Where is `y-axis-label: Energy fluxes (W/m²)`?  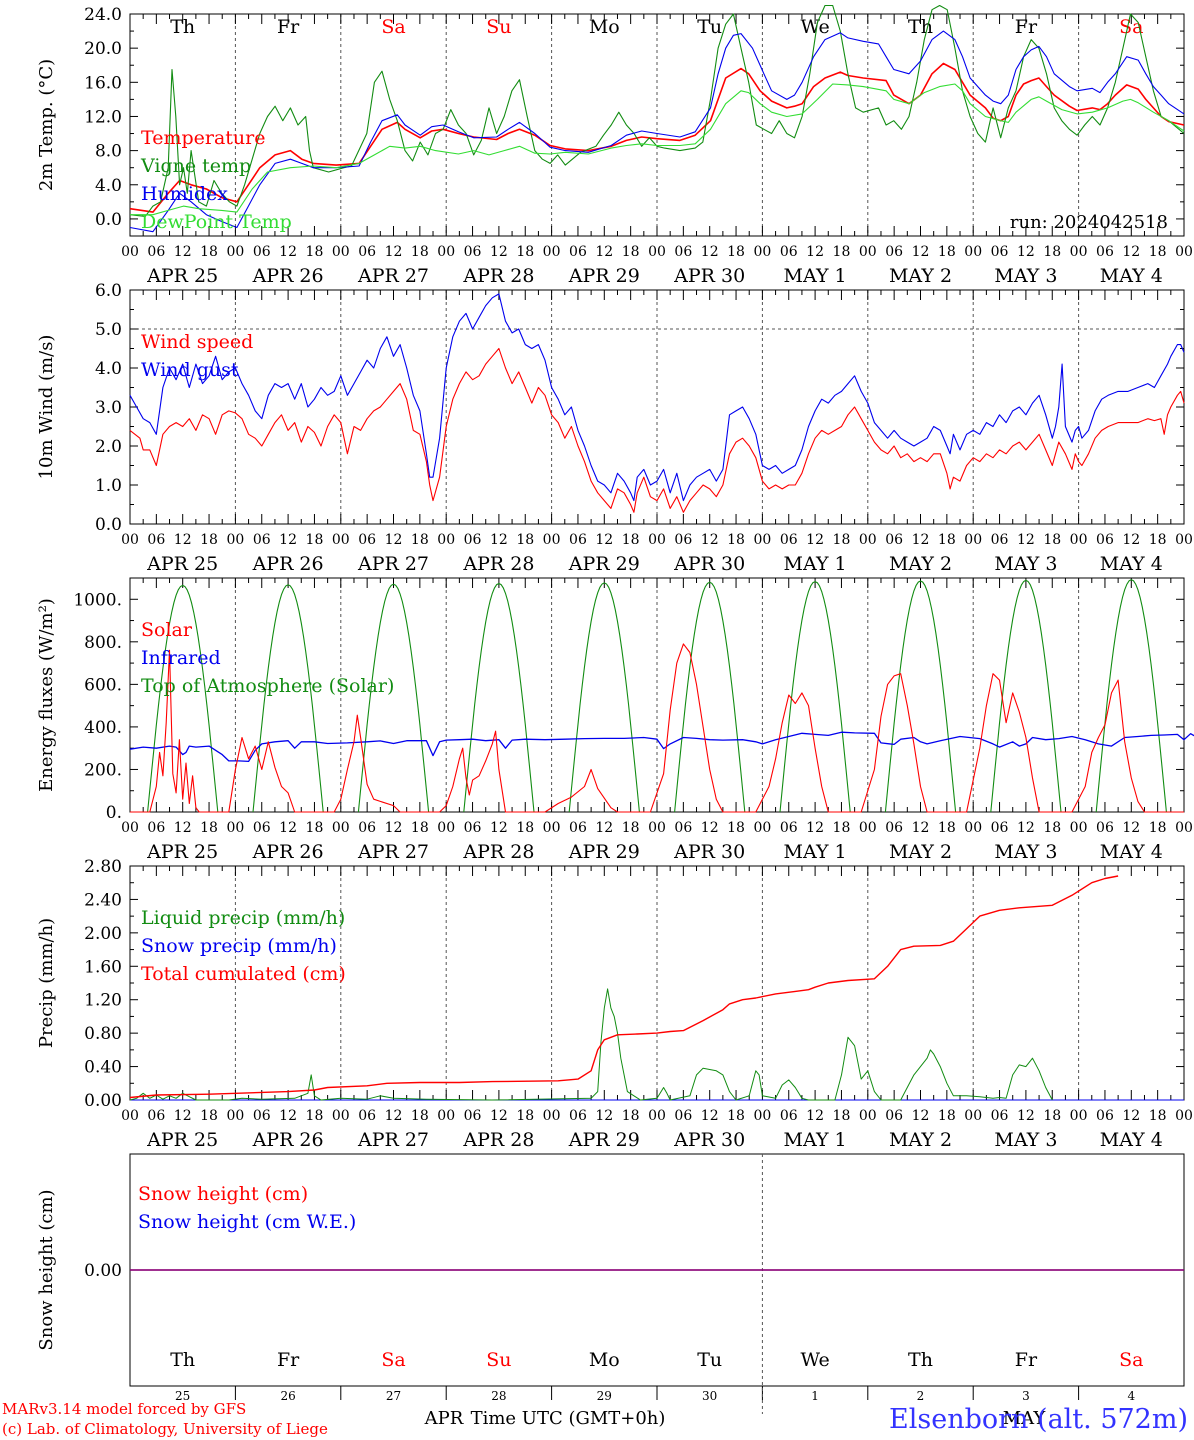
y-axis-label: Energy fluxes (W/m²) is located at coordinates (46, 695).